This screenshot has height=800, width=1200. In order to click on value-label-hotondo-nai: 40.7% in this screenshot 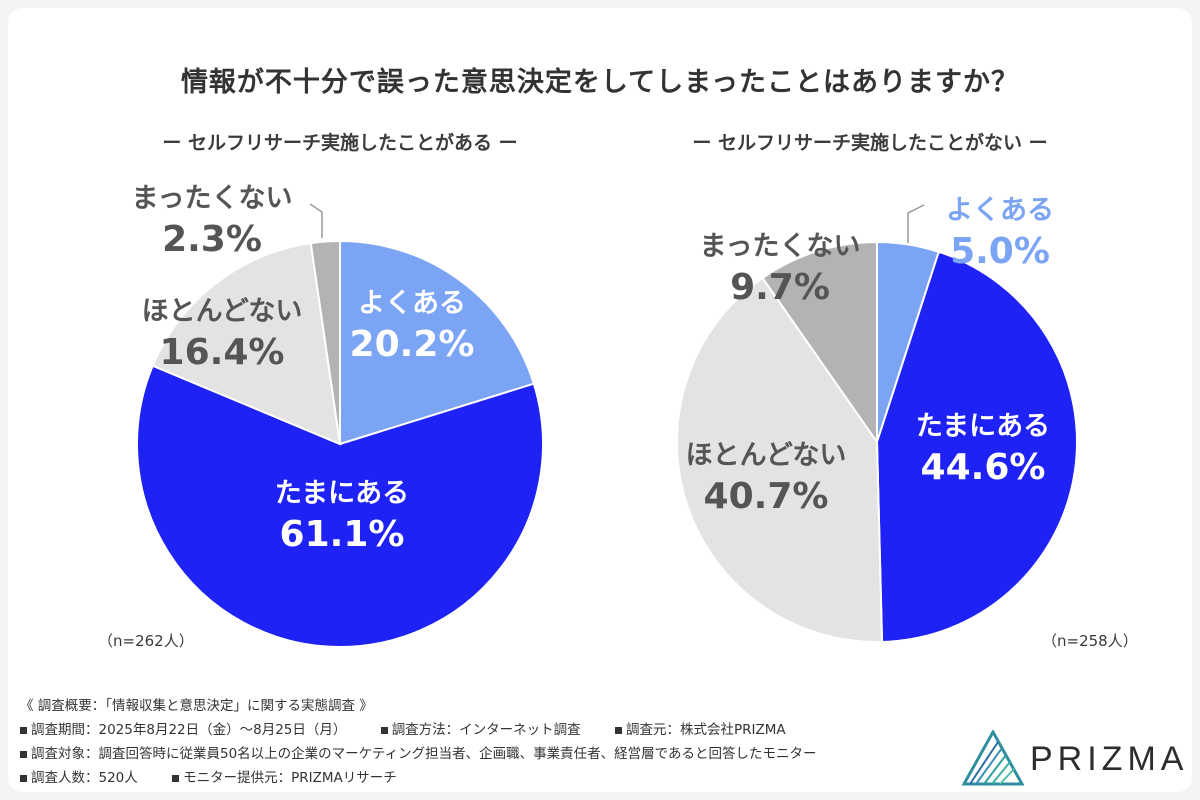, I will do `click(766, 496)`.